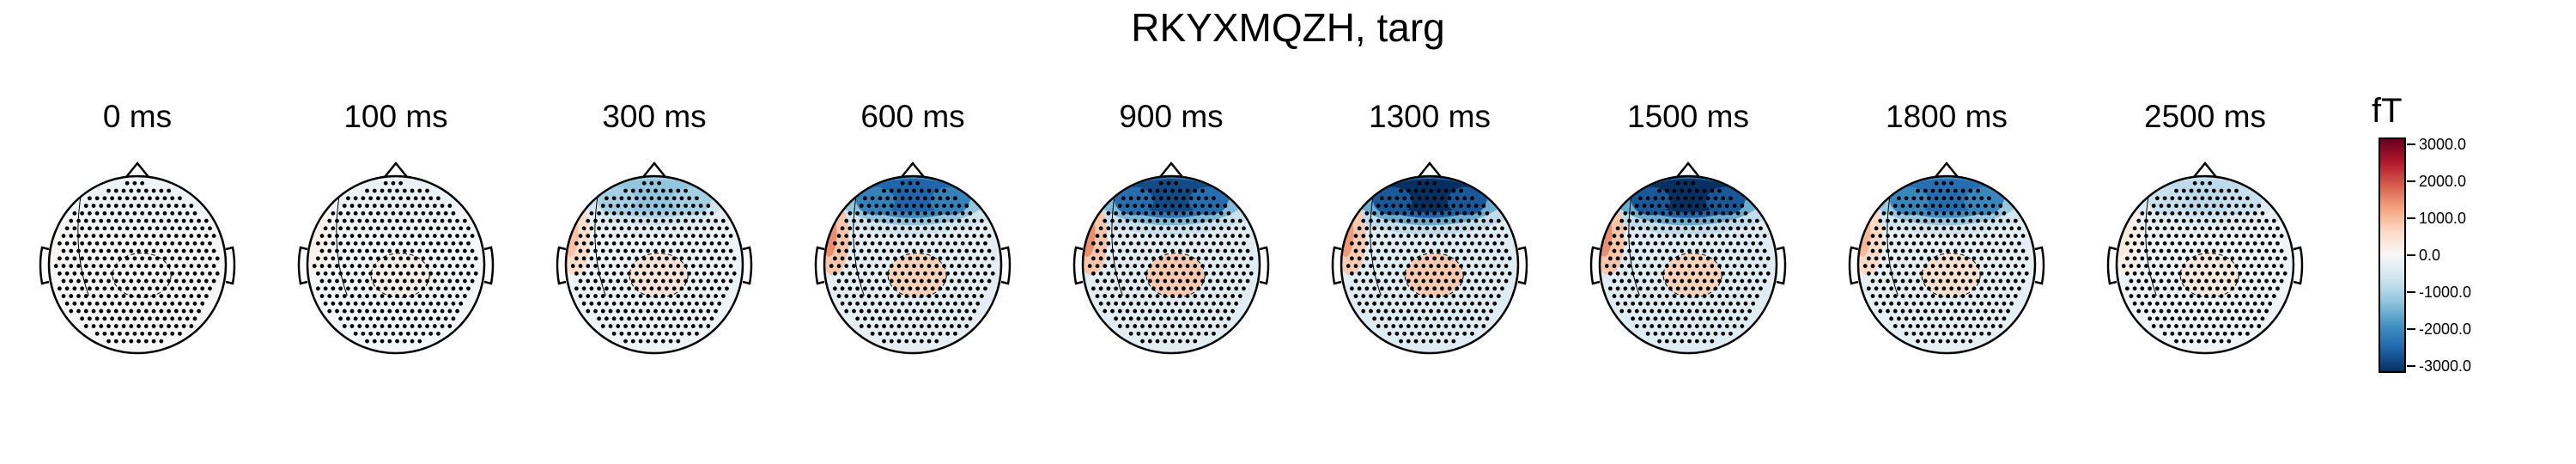 This screenshot has height=464, width=2576. What do you see at coordinates (1376, 240) in the screenshot?
I see `contour-line` at bounding box center [1376, 240].